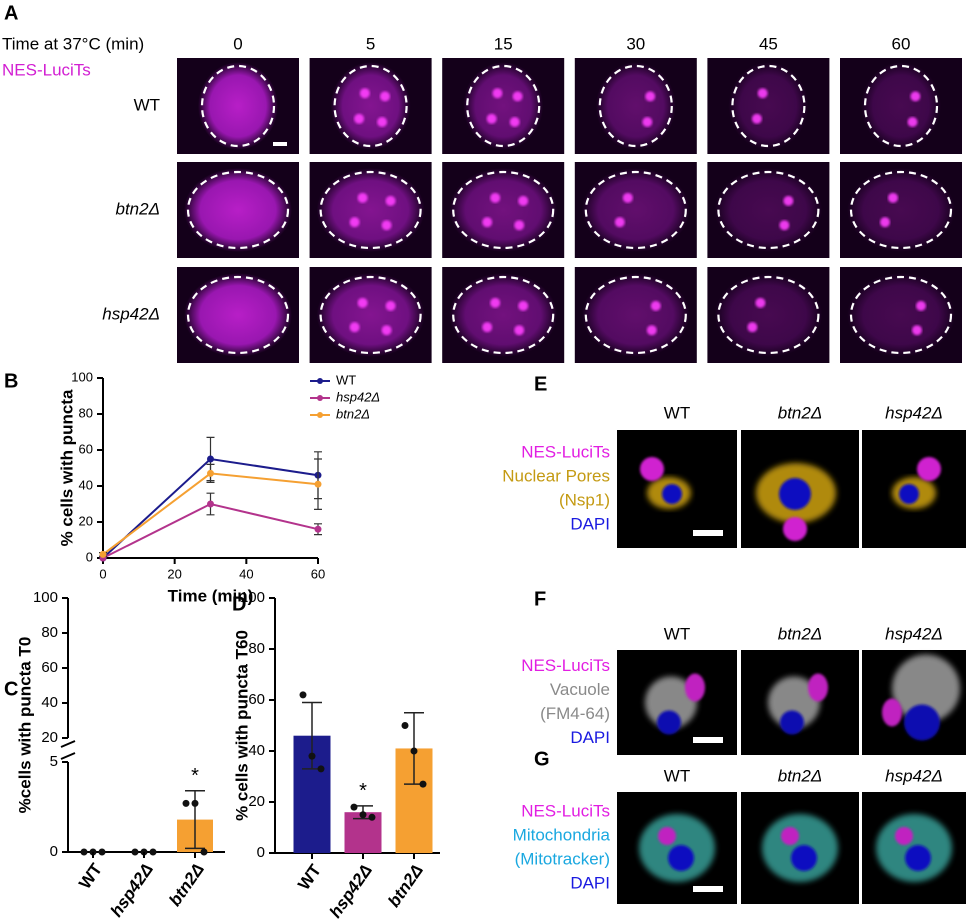 The width and height of the screenshot is (969, 921). Describe the element at coordinates (768, 43) in the screenshot. I see `time-label: 45` at that location.